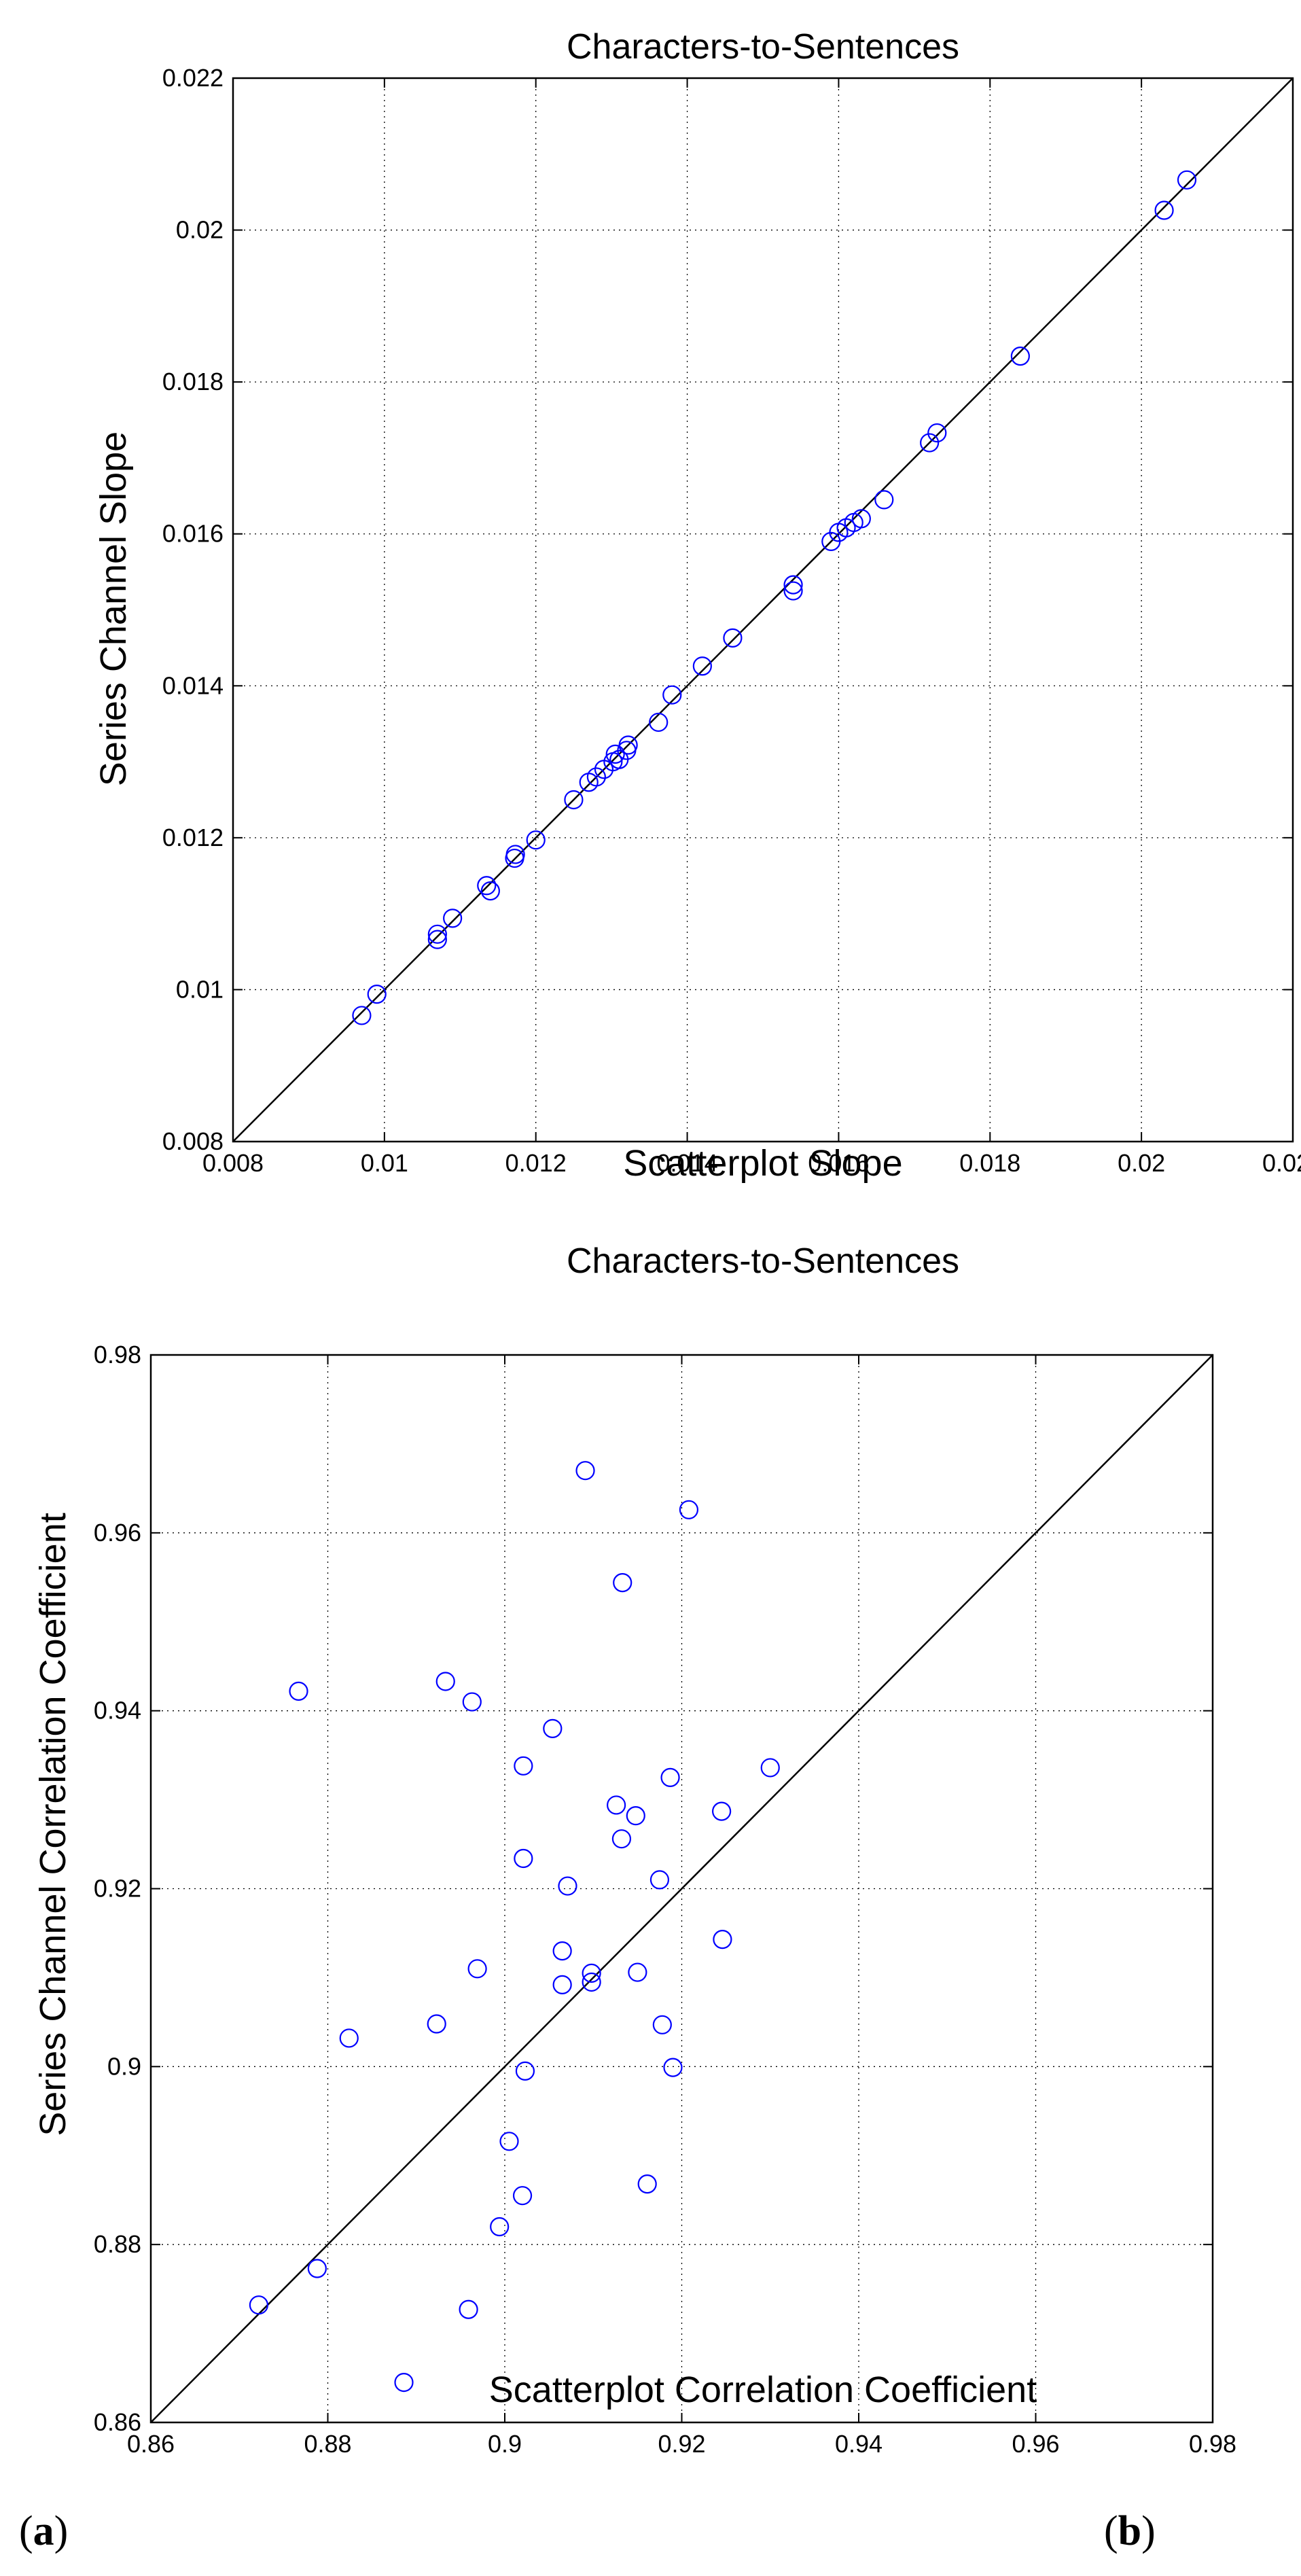 Image resolution: width=1301 pixels, height=2576 pixels. What do you see at coordinates (151, 2444) in the screenshot?
I see `correlation-chart-xtick-label: 0.86` at bounding box center [151, 2444].